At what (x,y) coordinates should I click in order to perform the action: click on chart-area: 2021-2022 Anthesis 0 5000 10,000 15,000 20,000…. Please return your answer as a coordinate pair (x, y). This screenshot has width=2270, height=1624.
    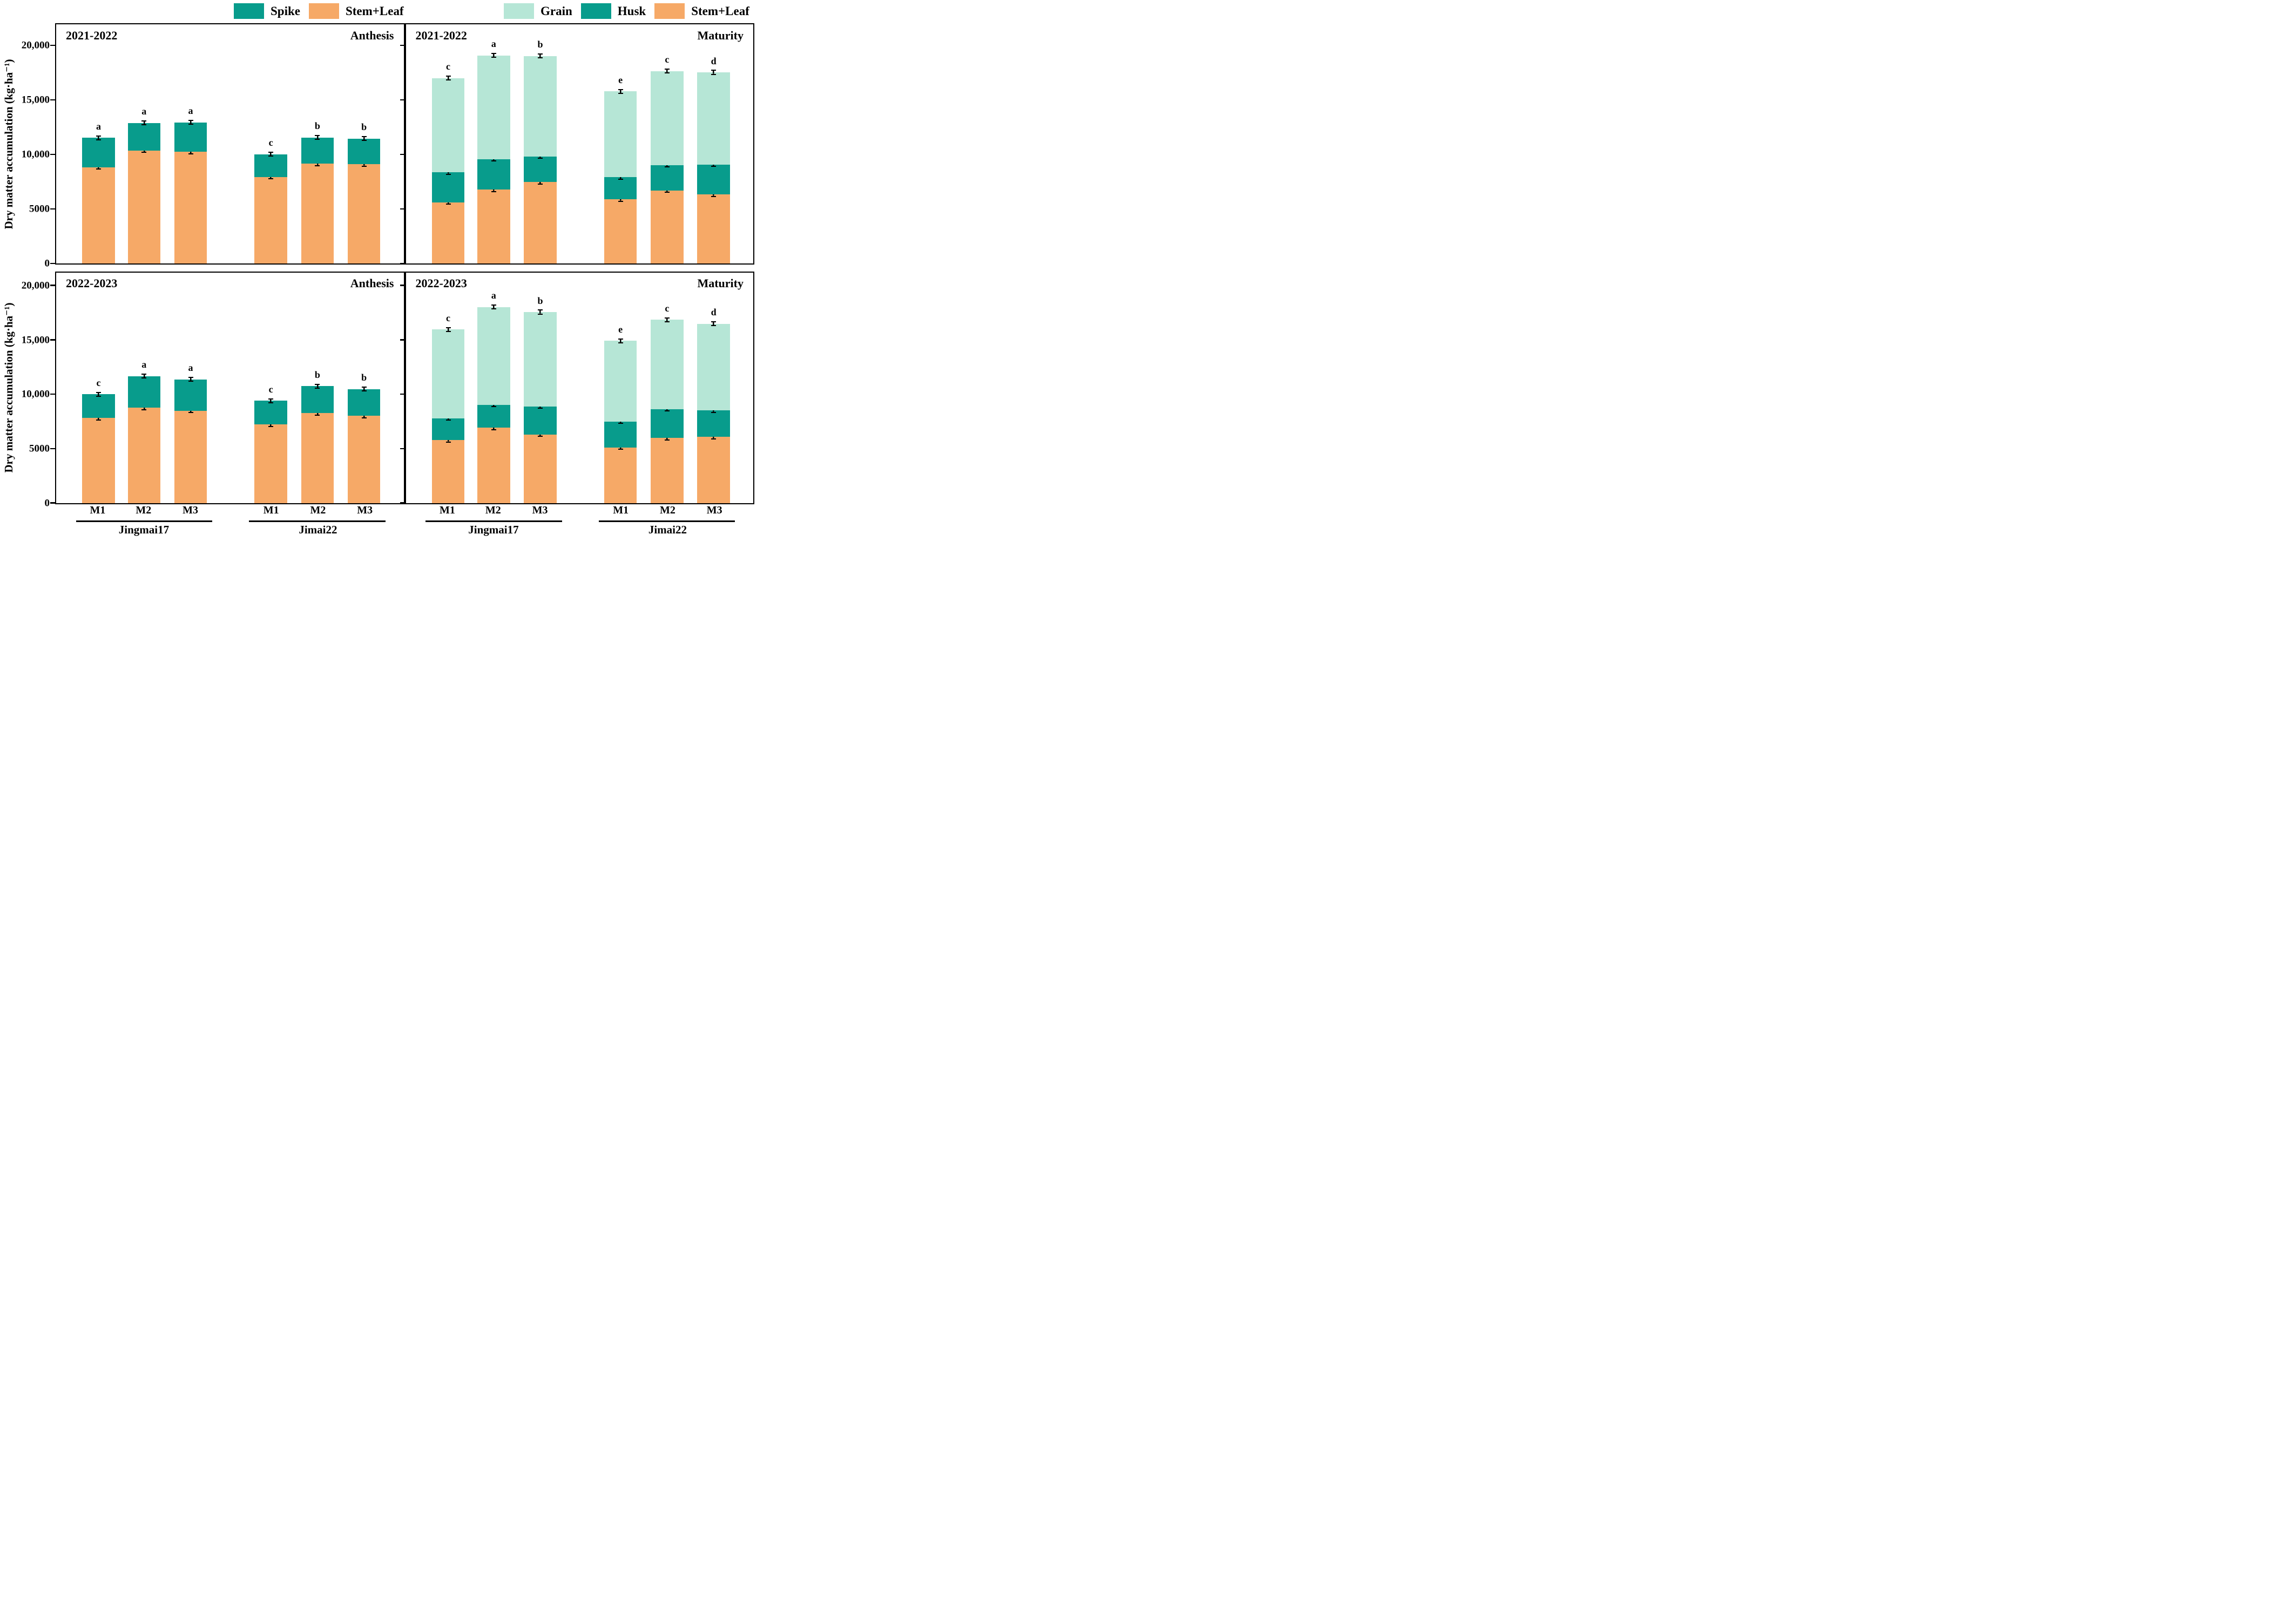
    Looking at the image, I should click on (388, 265).